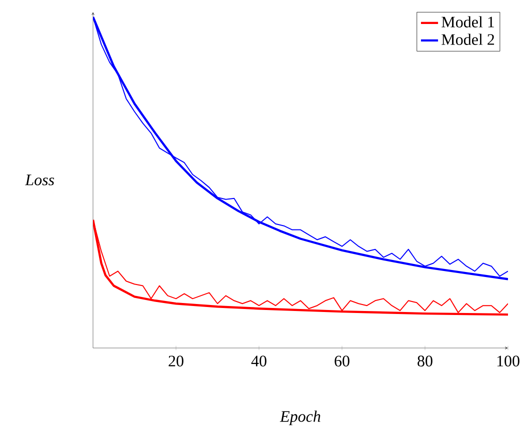 This screenshot has height=435, width=526. Describe the element at coordinates (468, 22) in the screenshot. I see `legend-label: Model 1` at that location.